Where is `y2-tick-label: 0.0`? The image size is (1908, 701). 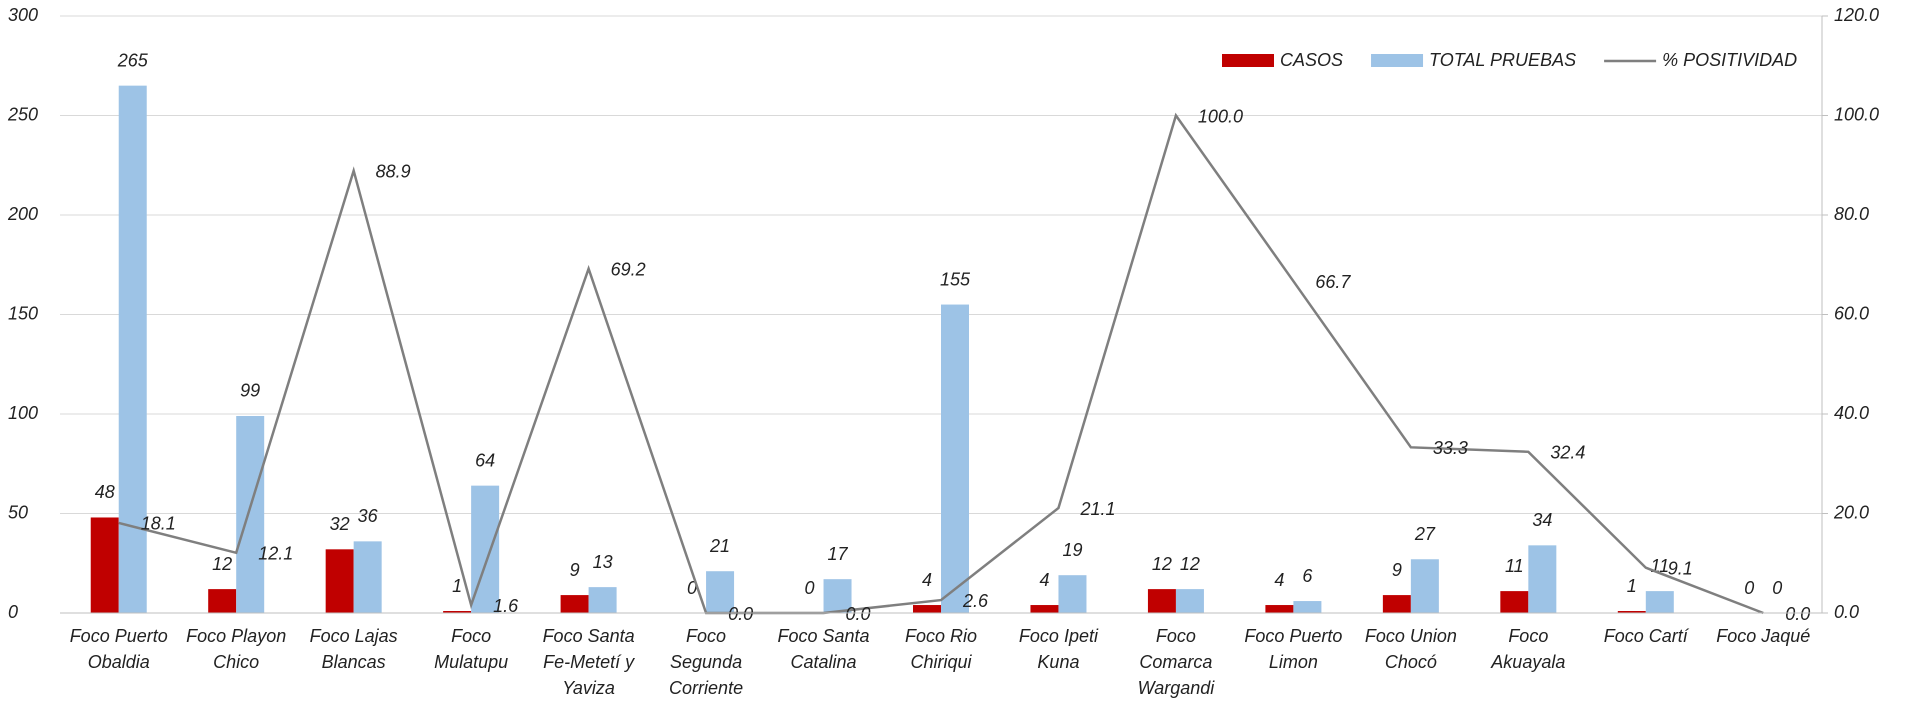
y2-tick-label: 0.0 is located at coordinates (1846, 612).